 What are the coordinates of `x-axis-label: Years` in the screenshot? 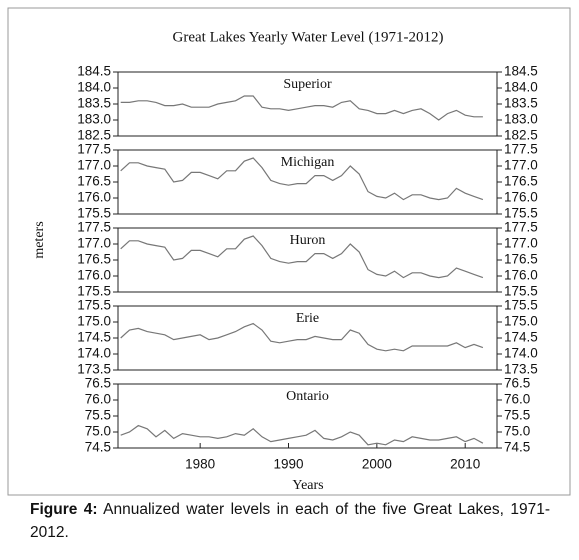 It's located at (307, 485).